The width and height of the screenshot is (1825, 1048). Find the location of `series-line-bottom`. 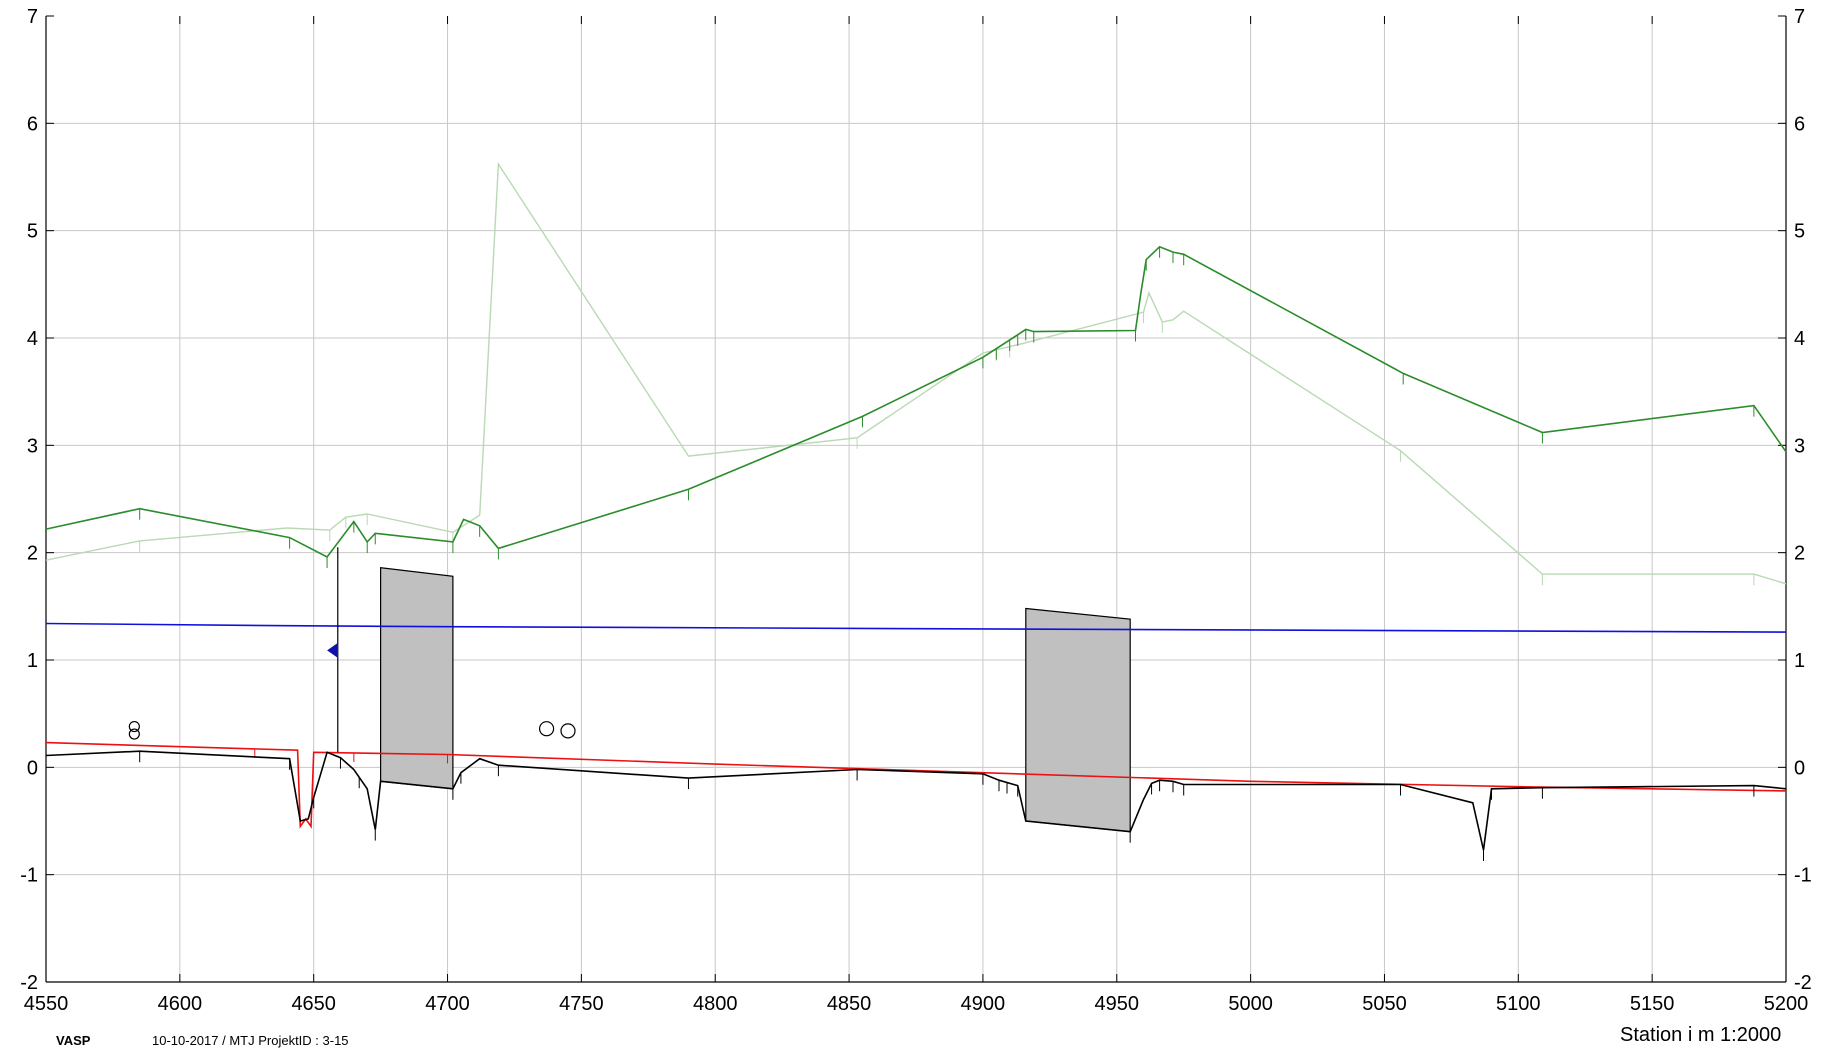

series-line-bottom is located at coordinates (916, 800).